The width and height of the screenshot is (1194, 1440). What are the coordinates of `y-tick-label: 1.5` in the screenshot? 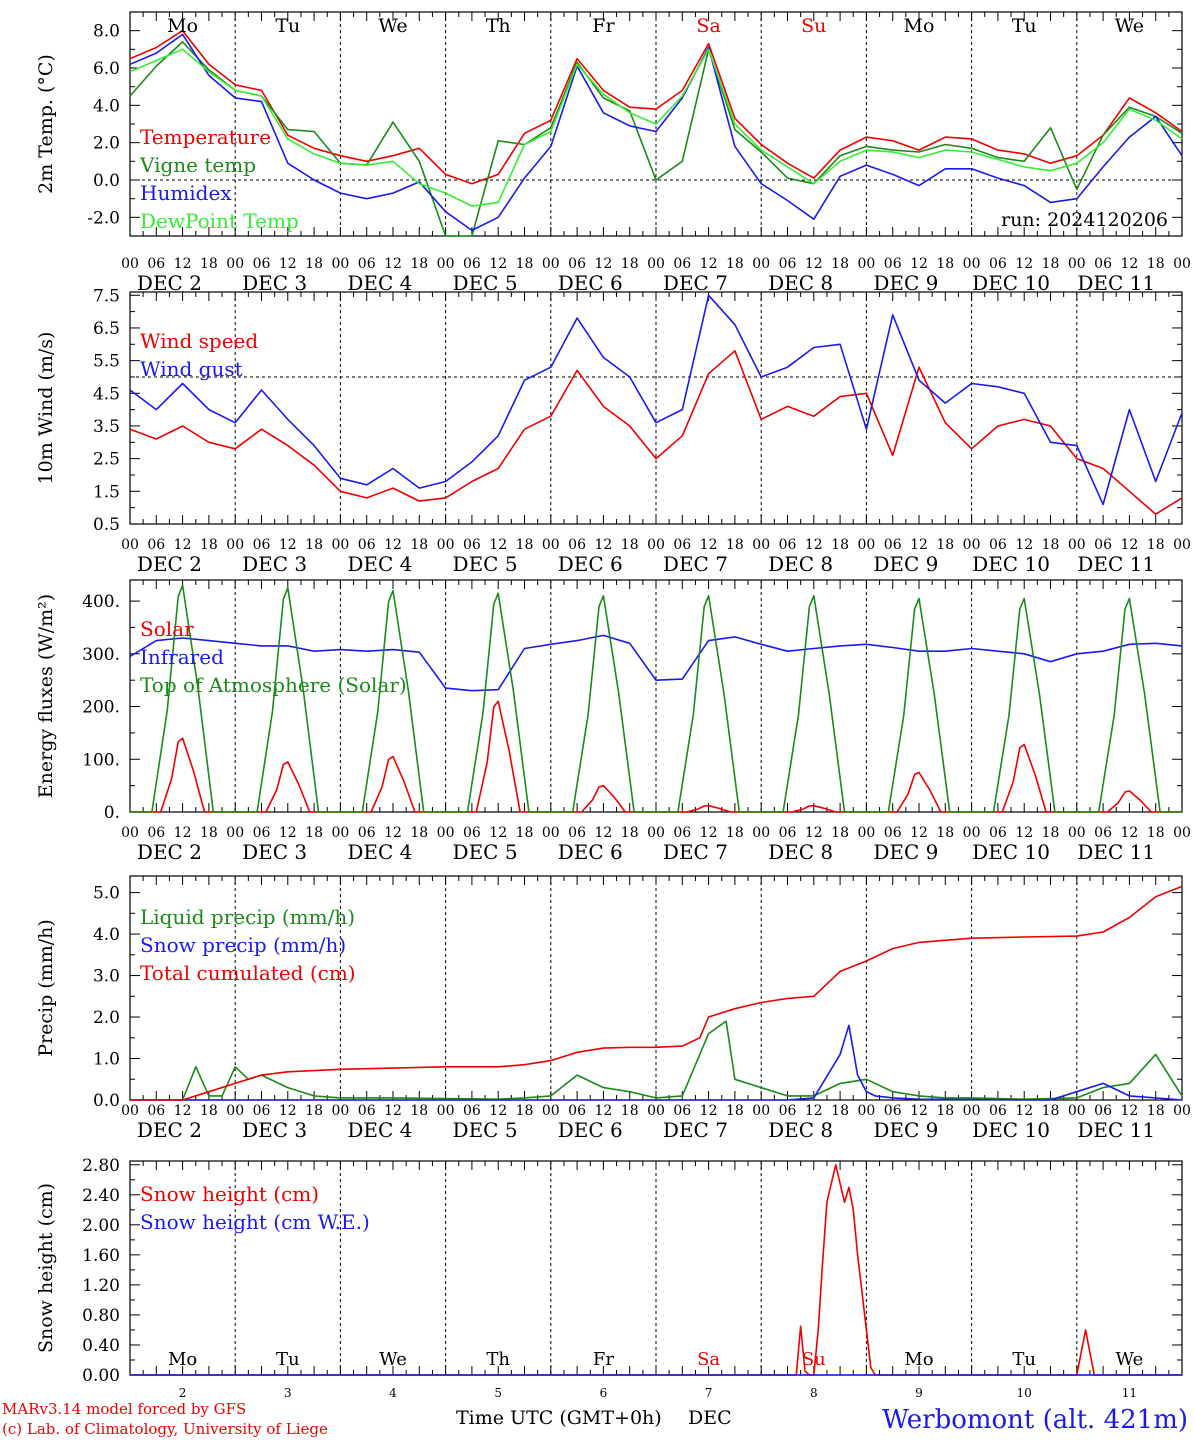 It's located at (106, 492).